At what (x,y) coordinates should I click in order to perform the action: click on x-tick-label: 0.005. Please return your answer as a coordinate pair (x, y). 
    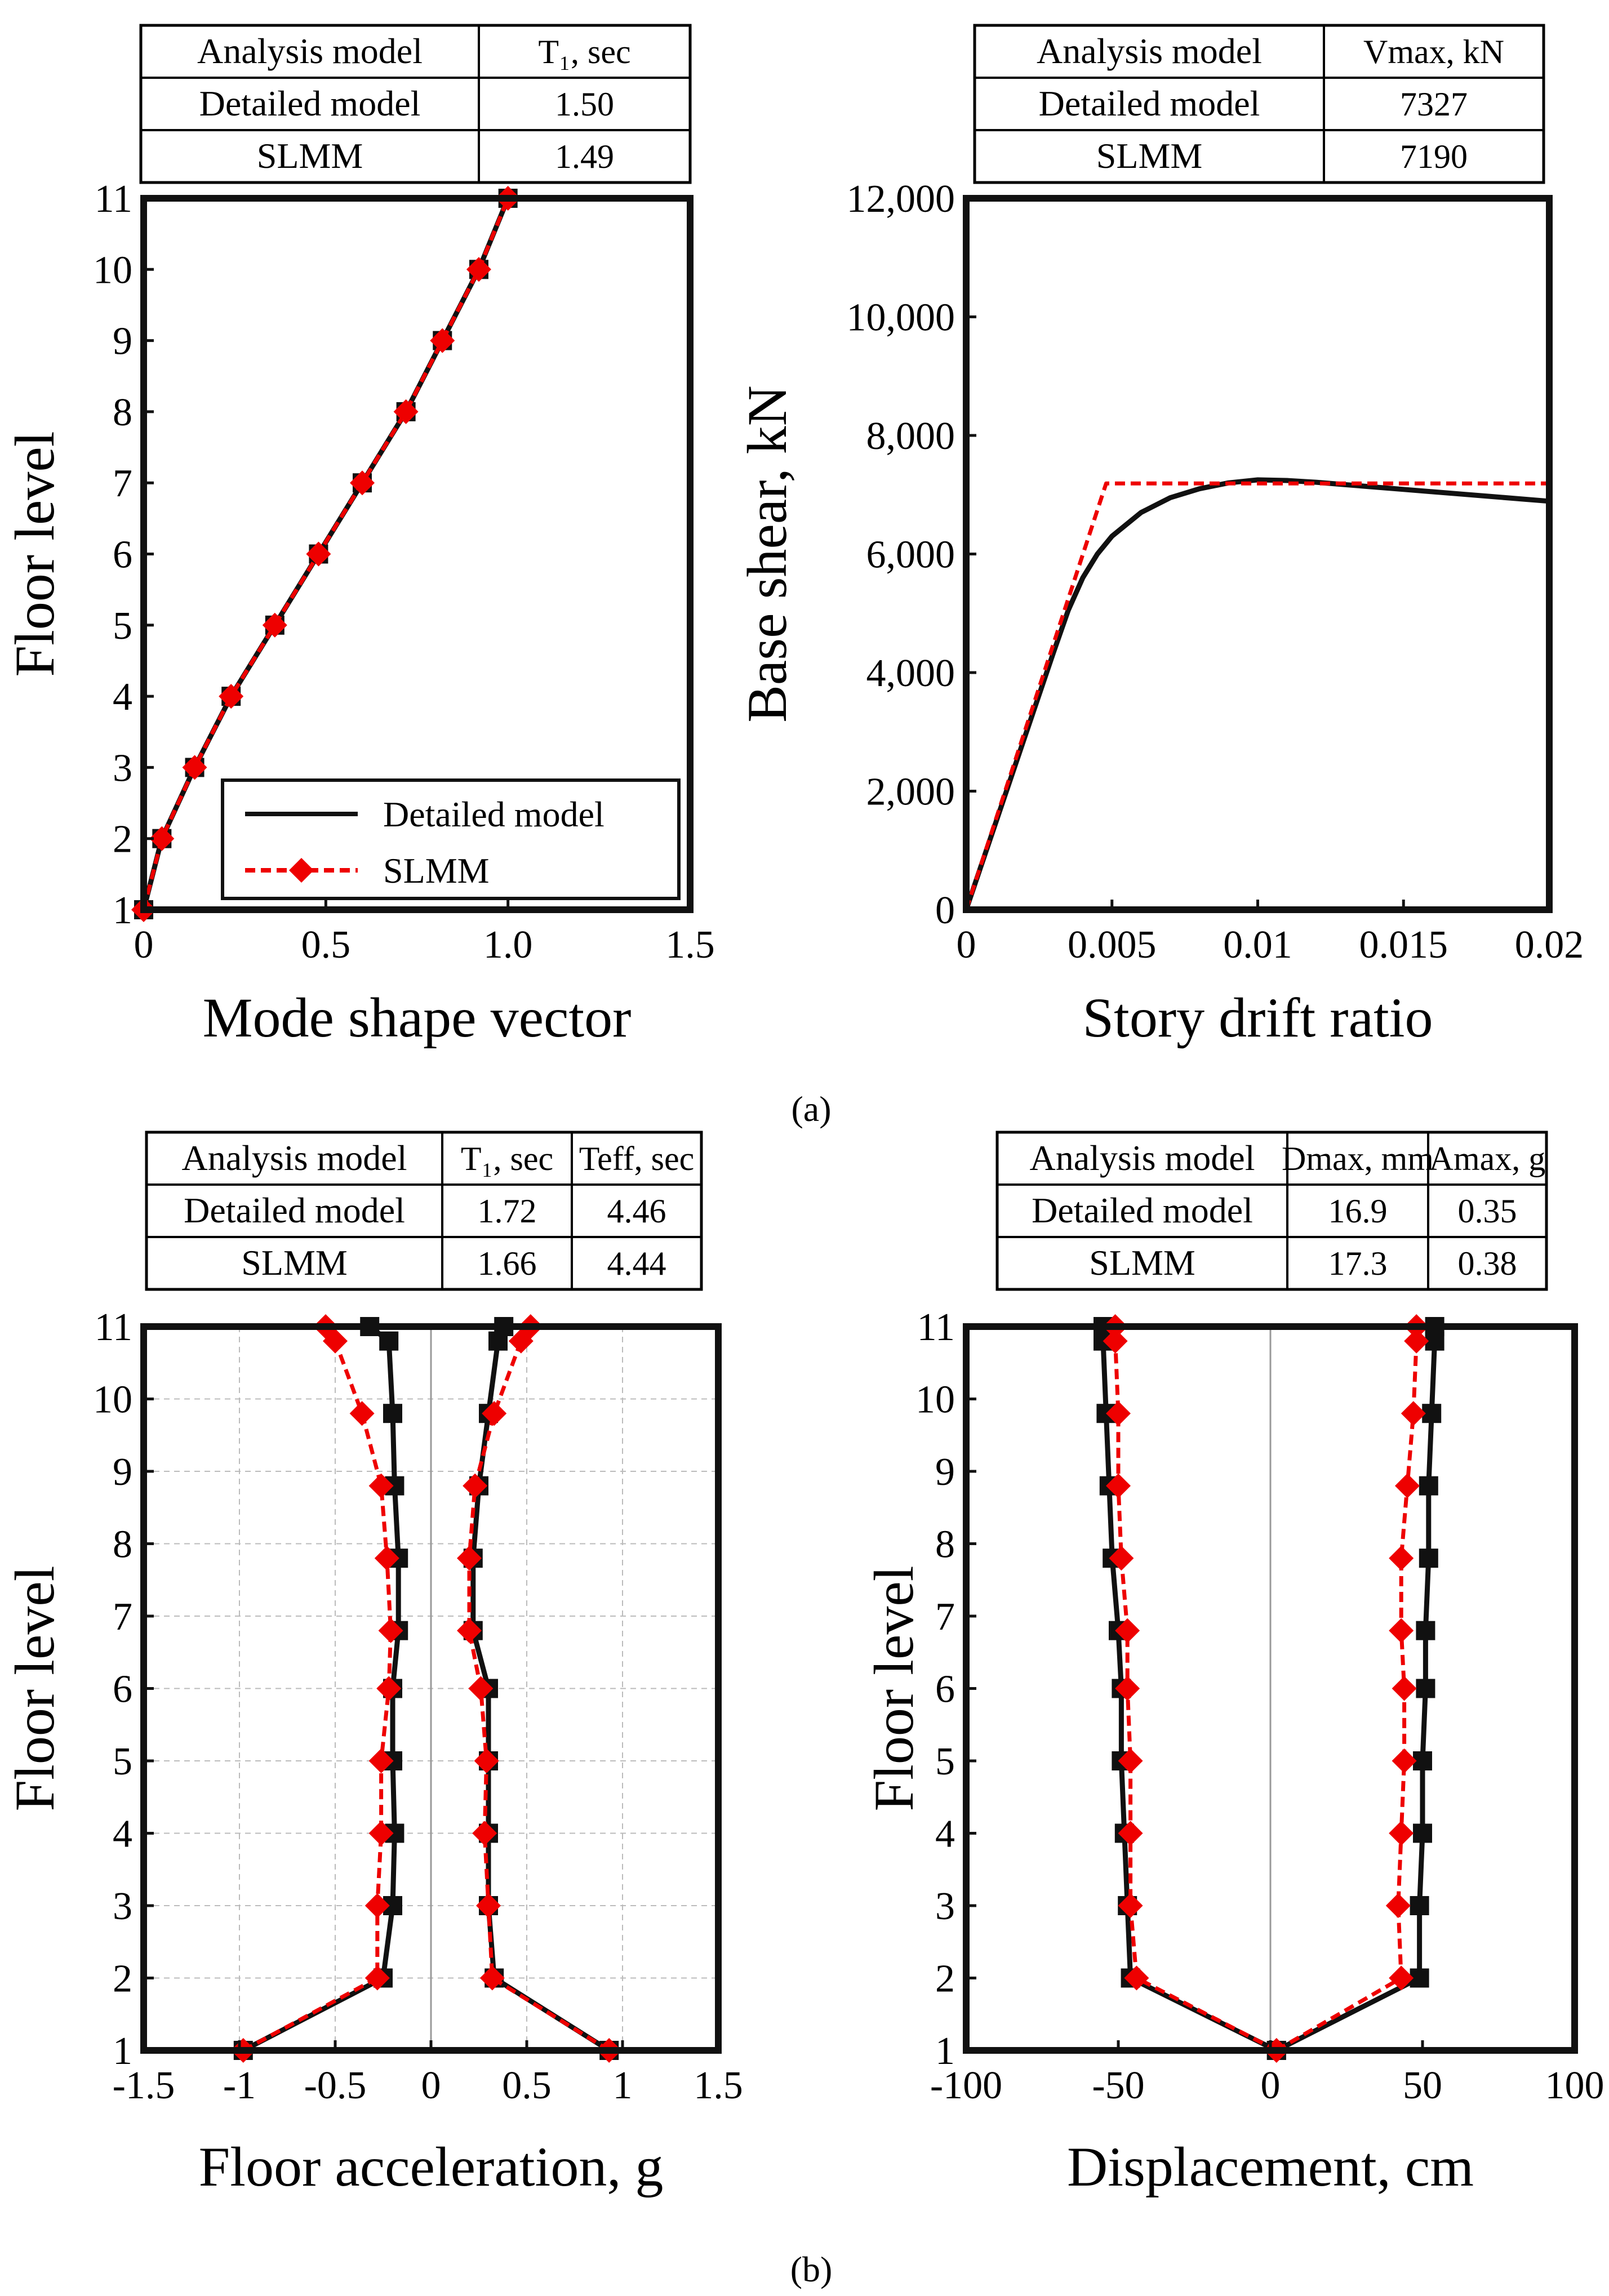
    Looking at the image, I should click on (1112, 945).